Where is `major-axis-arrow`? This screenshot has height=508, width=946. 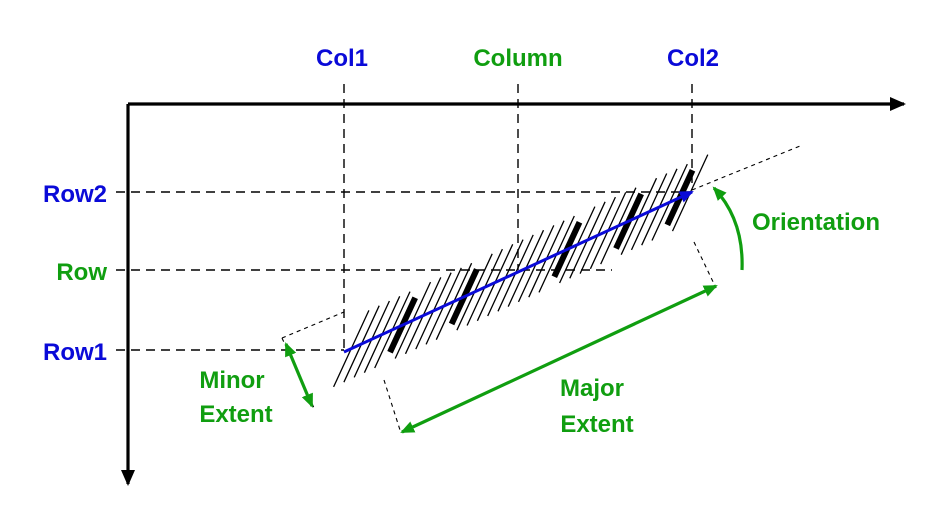
major-axis-arrow is located at coordinates (518, 272).